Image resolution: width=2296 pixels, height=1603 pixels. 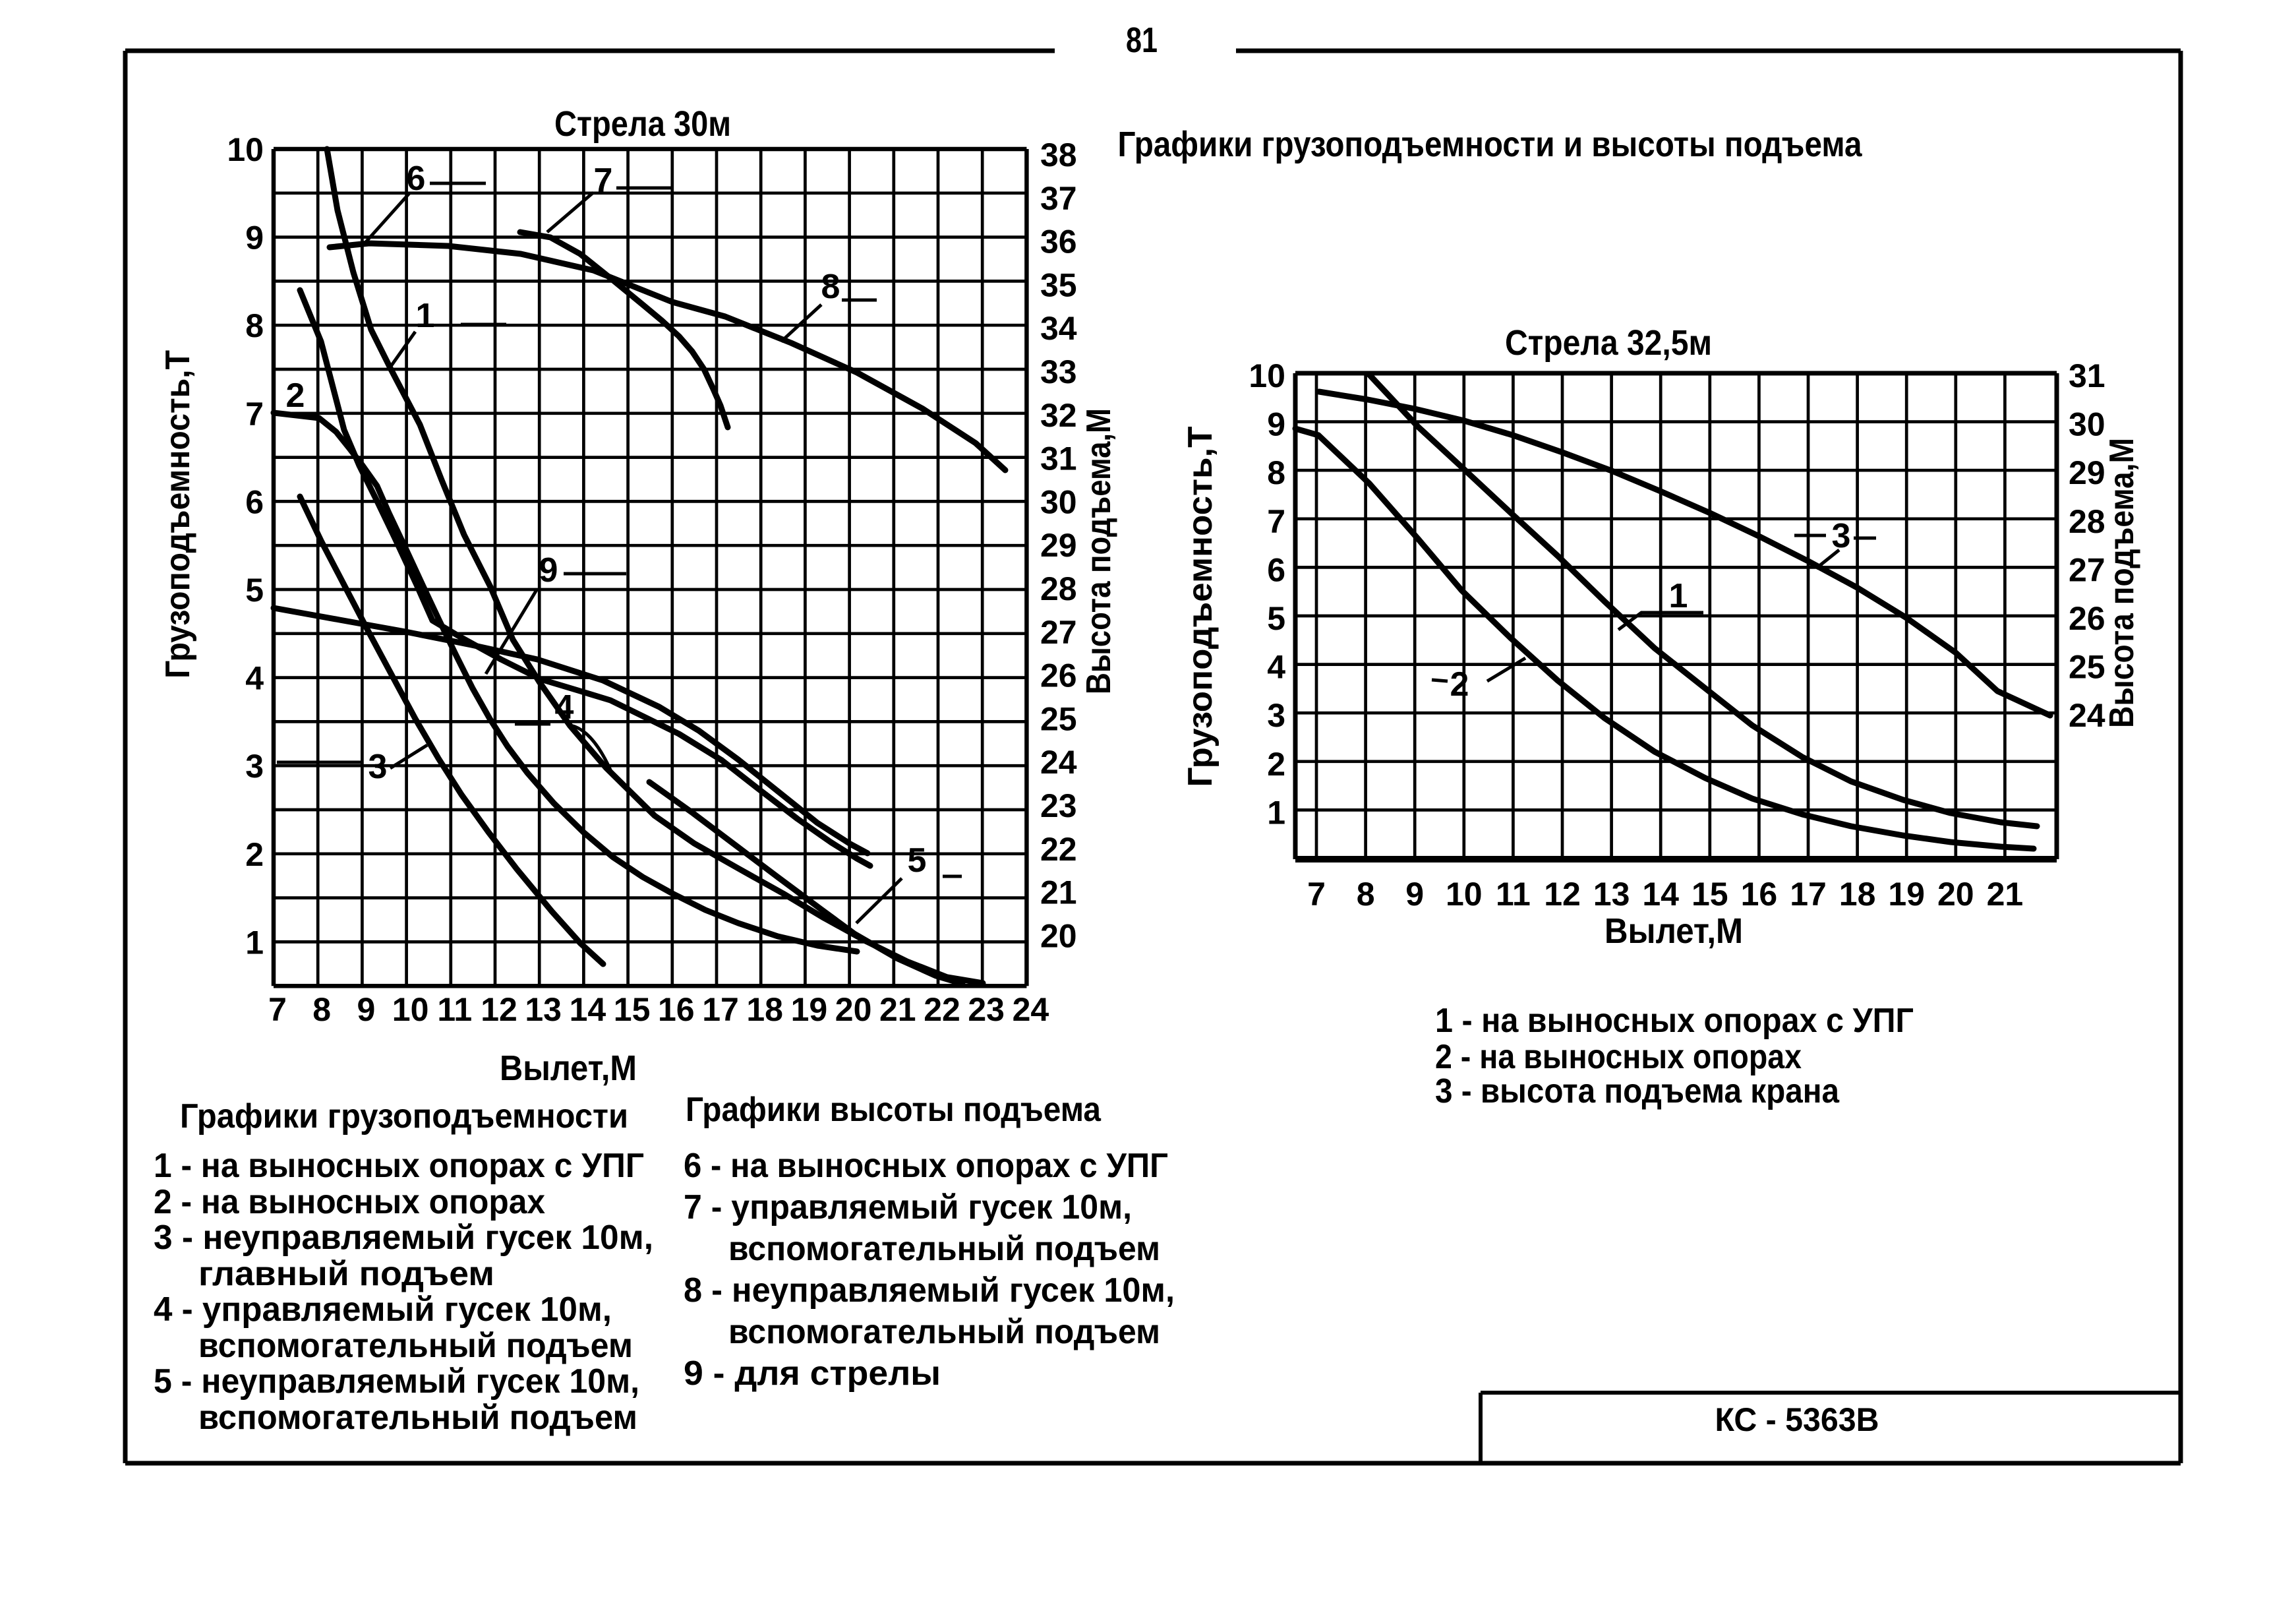 What do you see at coordinates (1058, 371) in the screenshot?
I see `svg-text: 33` at bounding box center [1058, 371].